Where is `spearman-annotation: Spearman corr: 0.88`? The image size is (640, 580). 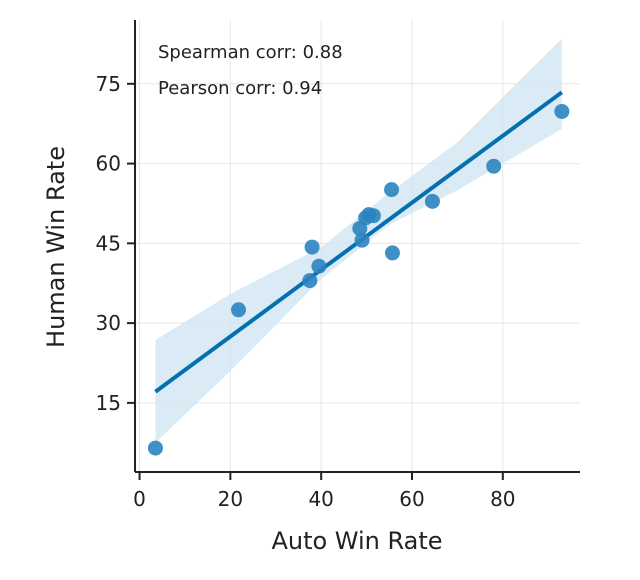 spearman-annotation: Spearman corr: 0.88 is located at coordinates (250, 52).